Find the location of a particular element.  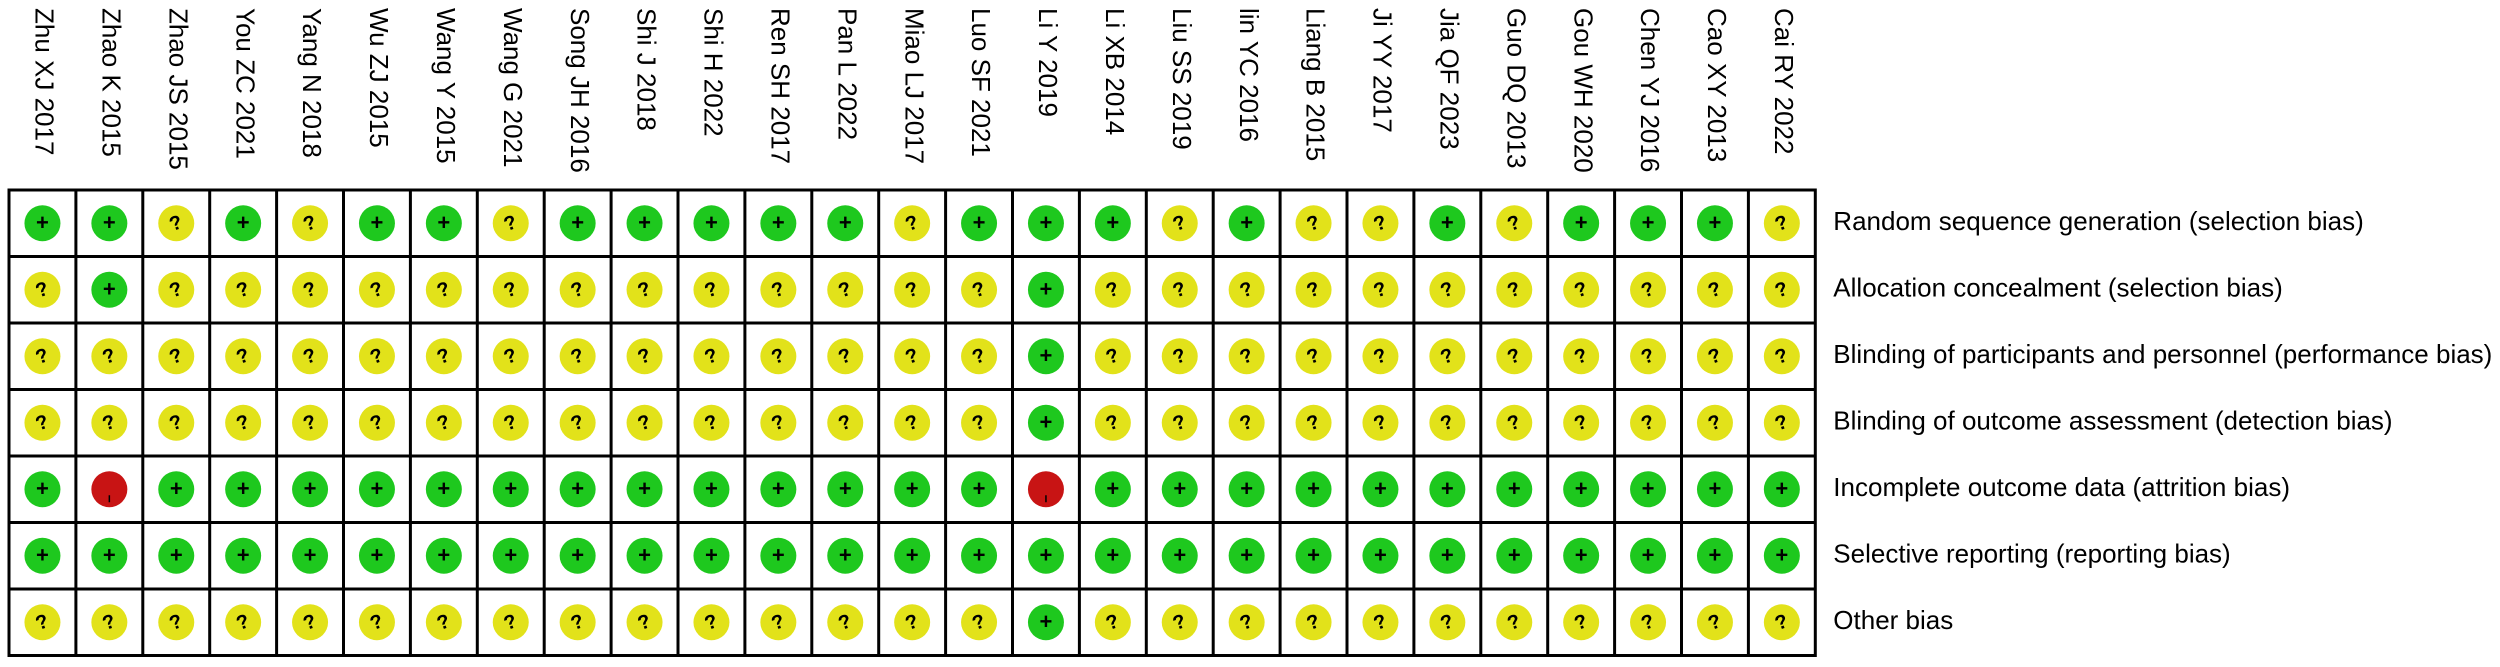

study-label: Liu SS 2019 is located at coordinates (1182, 79).